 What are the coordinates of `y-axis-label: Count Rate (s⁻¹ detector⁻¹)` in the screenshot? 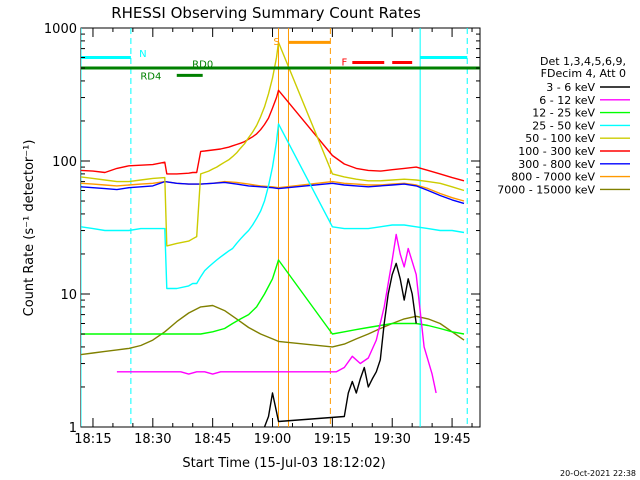 It's located at (29, 228).